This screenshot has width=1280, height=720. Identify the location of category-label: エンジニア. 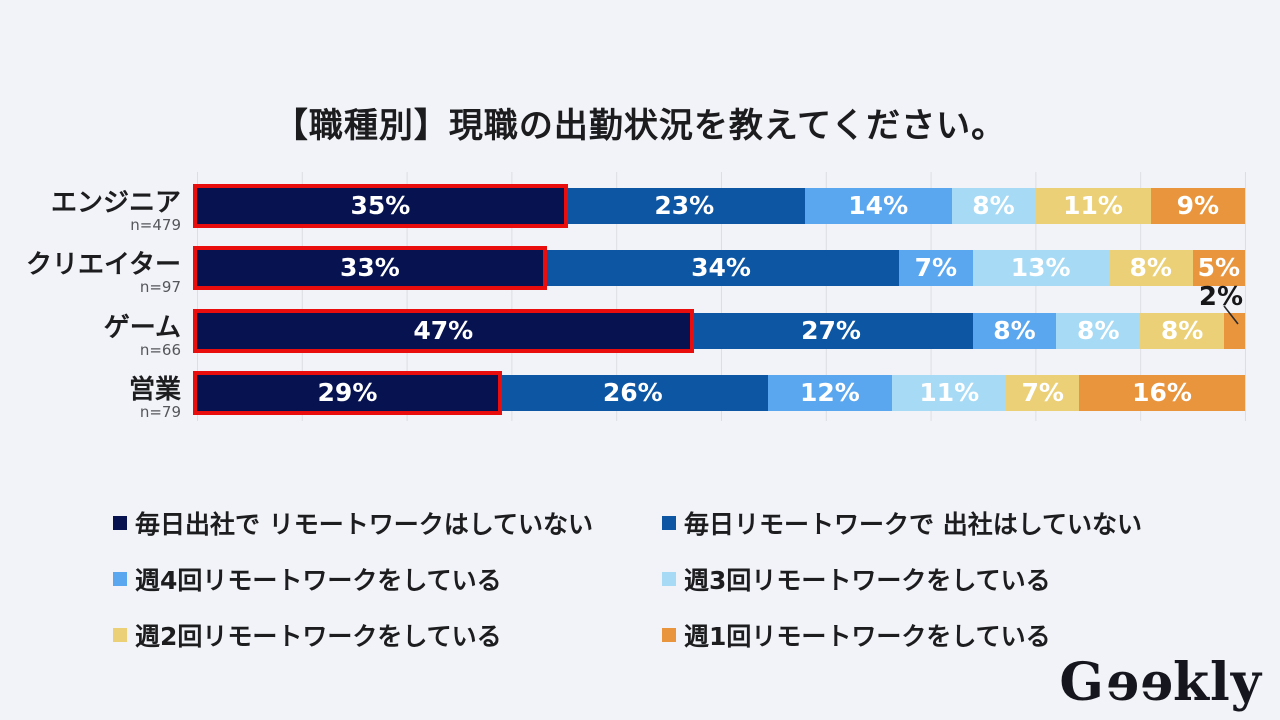
(115, 202).